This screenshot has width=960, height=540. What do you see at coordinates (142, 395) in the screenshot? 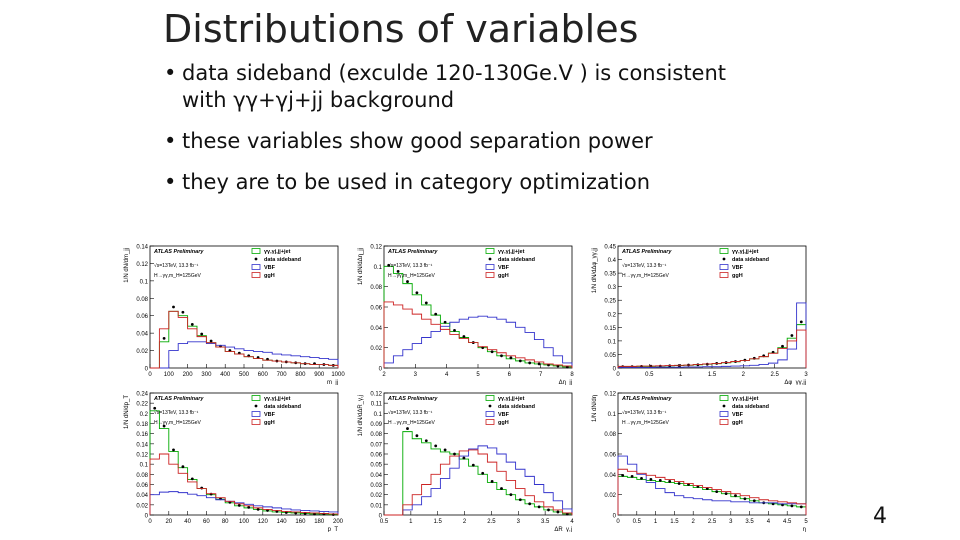
I see `y-tick-label: 0.24` at bounding box center [142, 395].